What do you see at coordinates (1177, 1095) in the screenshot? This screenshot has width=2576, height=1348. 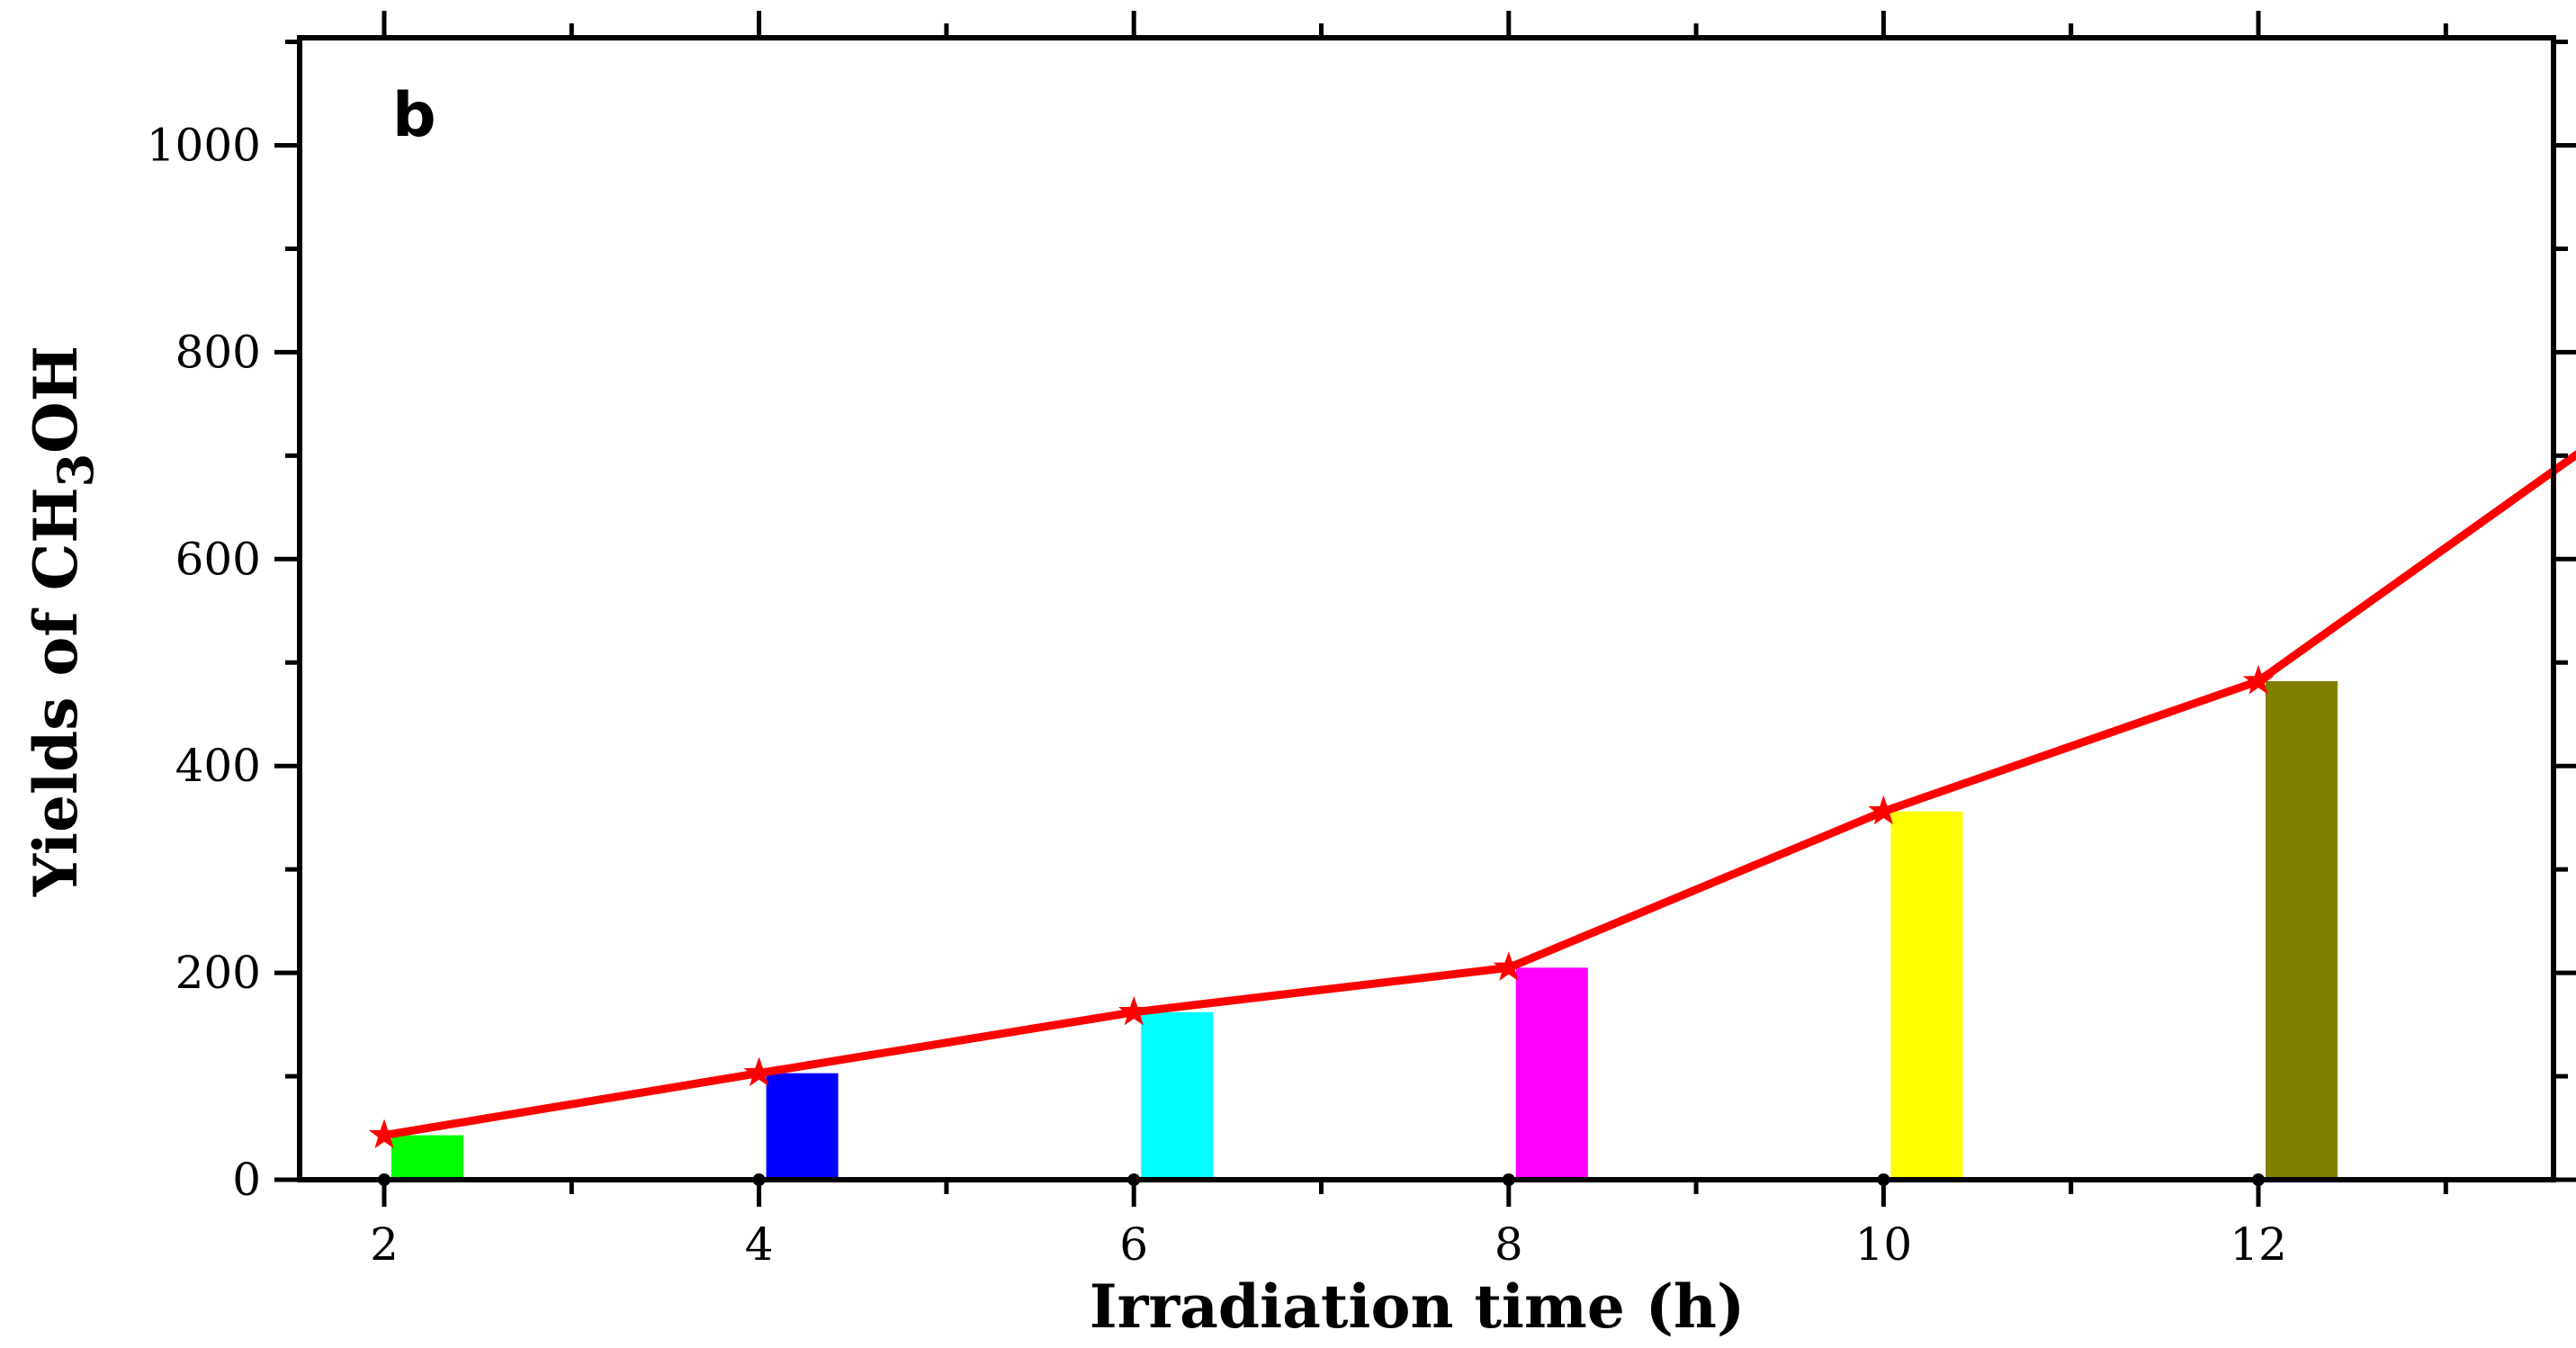 I see `bar-6h` at bounding box center [1177, 1095].